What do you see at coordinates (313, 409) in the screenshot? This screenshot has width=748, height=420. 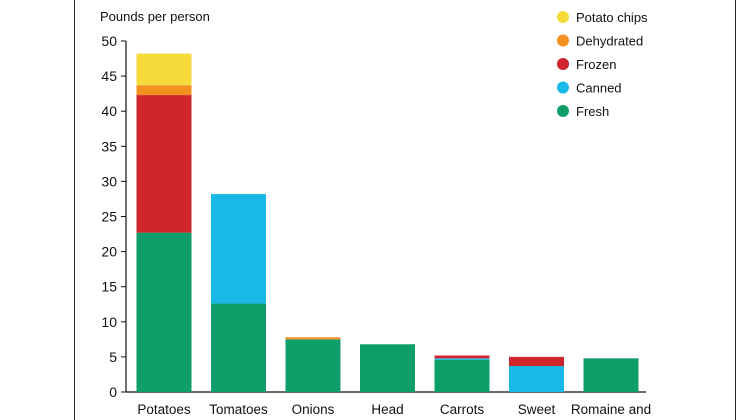 I see `x-tick-label: Onions` at bounding box center [313, 409].